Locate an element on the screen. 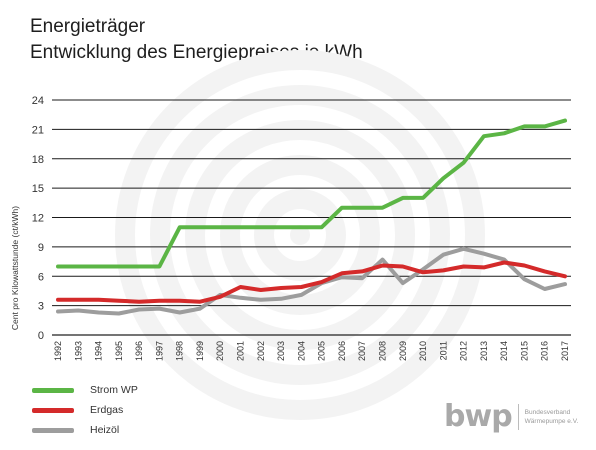 Image resolution: width=596 pixels, height=450 pixels. y-tick-label: 12 is located at coordinates (38, 219).